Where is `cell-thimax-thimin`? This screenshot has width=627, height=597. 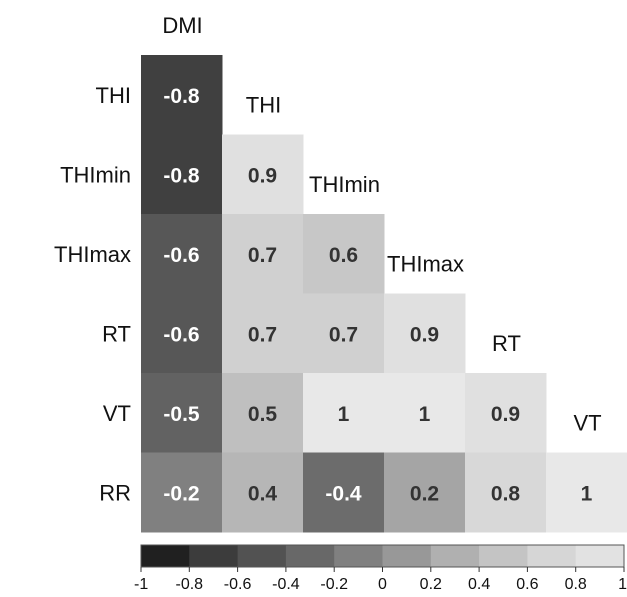
cell-thimax-thimin is located at coordinates (344, 254).